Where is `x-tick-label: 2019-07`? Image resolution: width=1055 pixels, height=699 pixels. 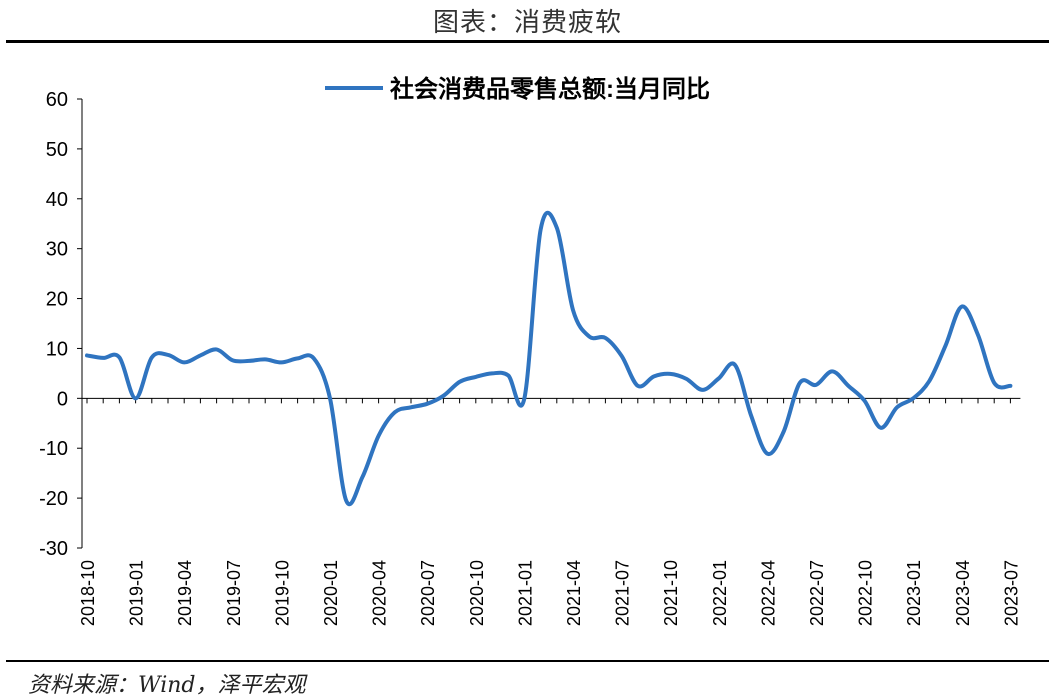
x-tick-label: 2019-07 is located at coordinates (234, 593).